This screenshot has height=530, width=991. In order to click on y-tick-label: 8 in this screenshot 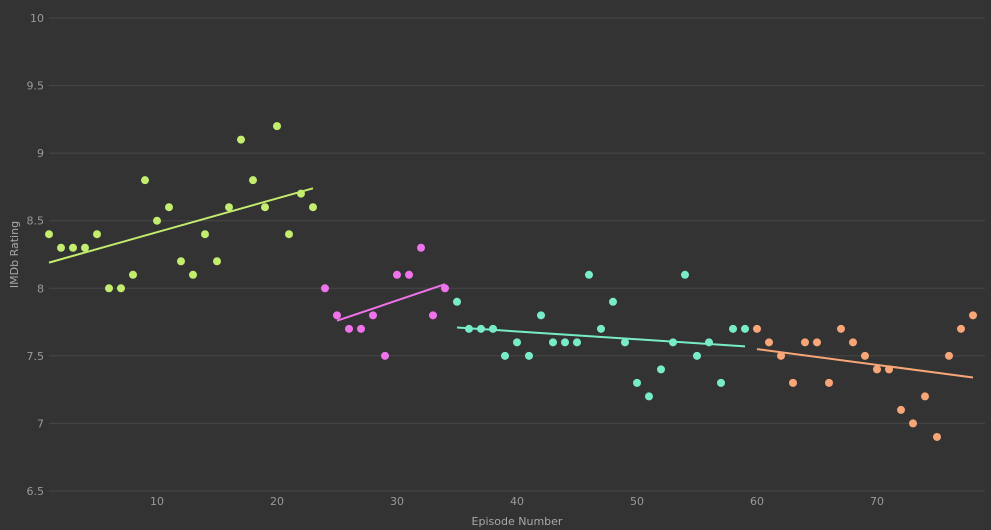, I will do `click(40, 288)`.